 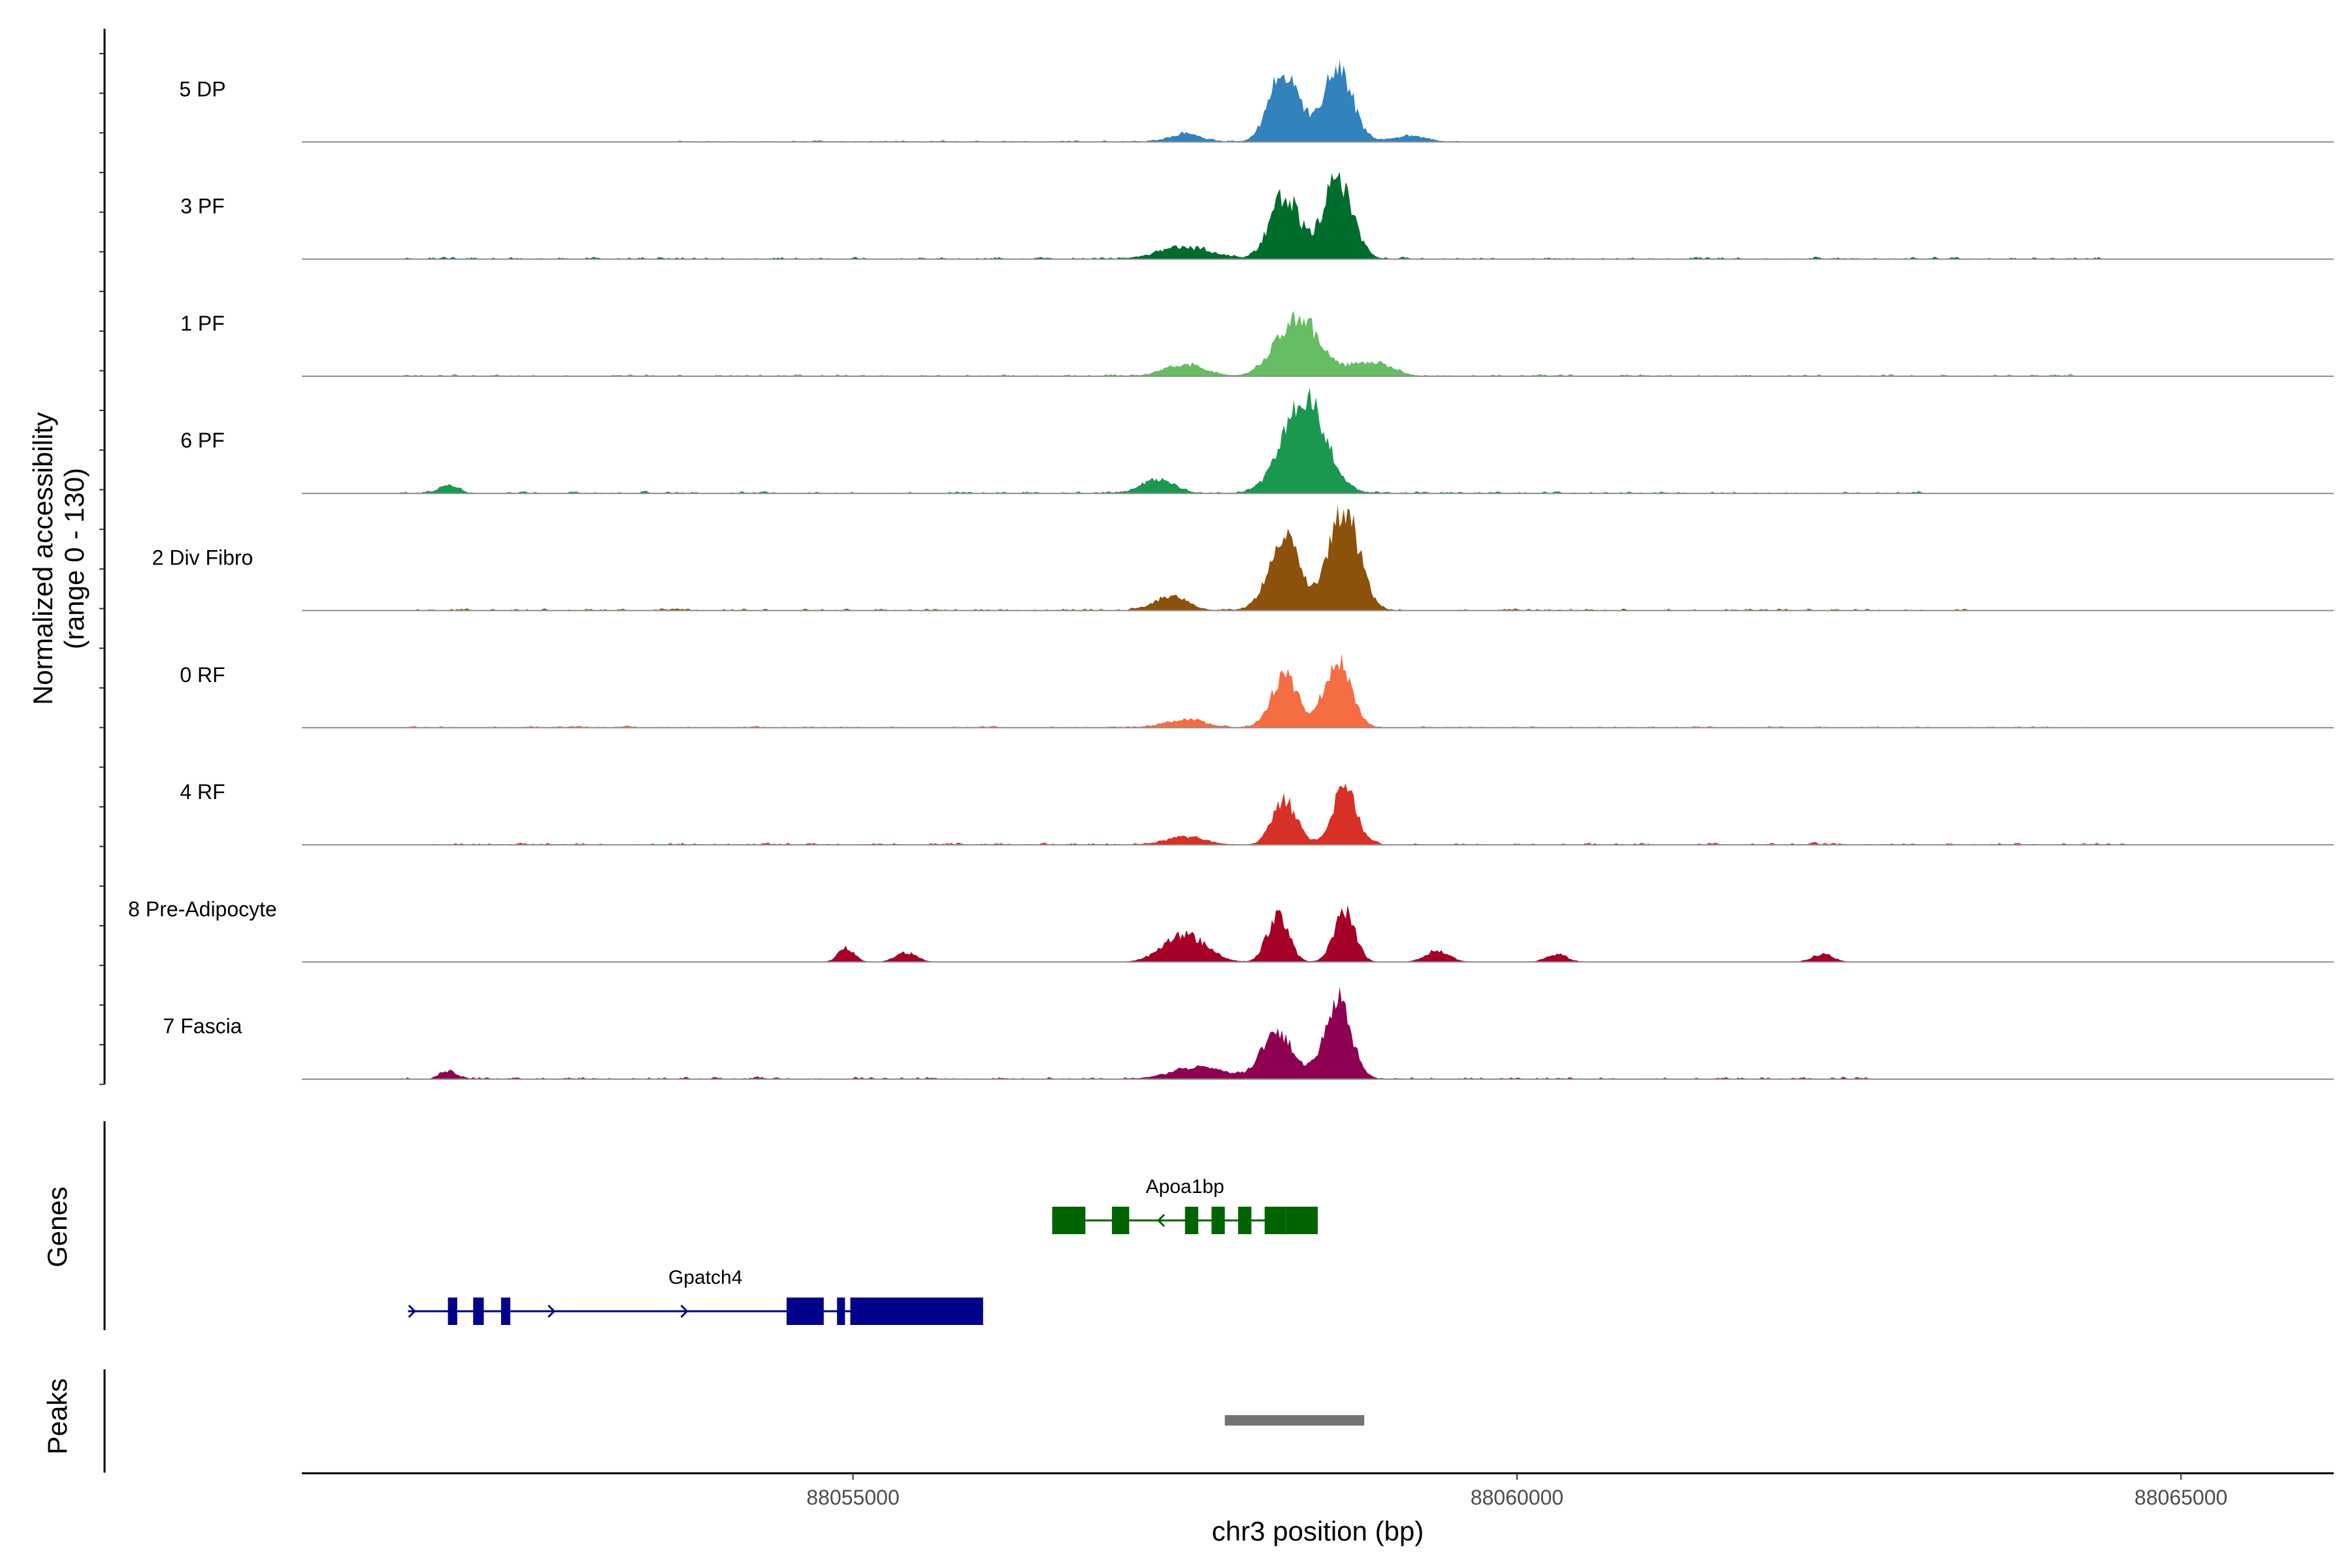 I want to click on track-7-fascia: 7 Fascia, so click(x=1248, y=1033).